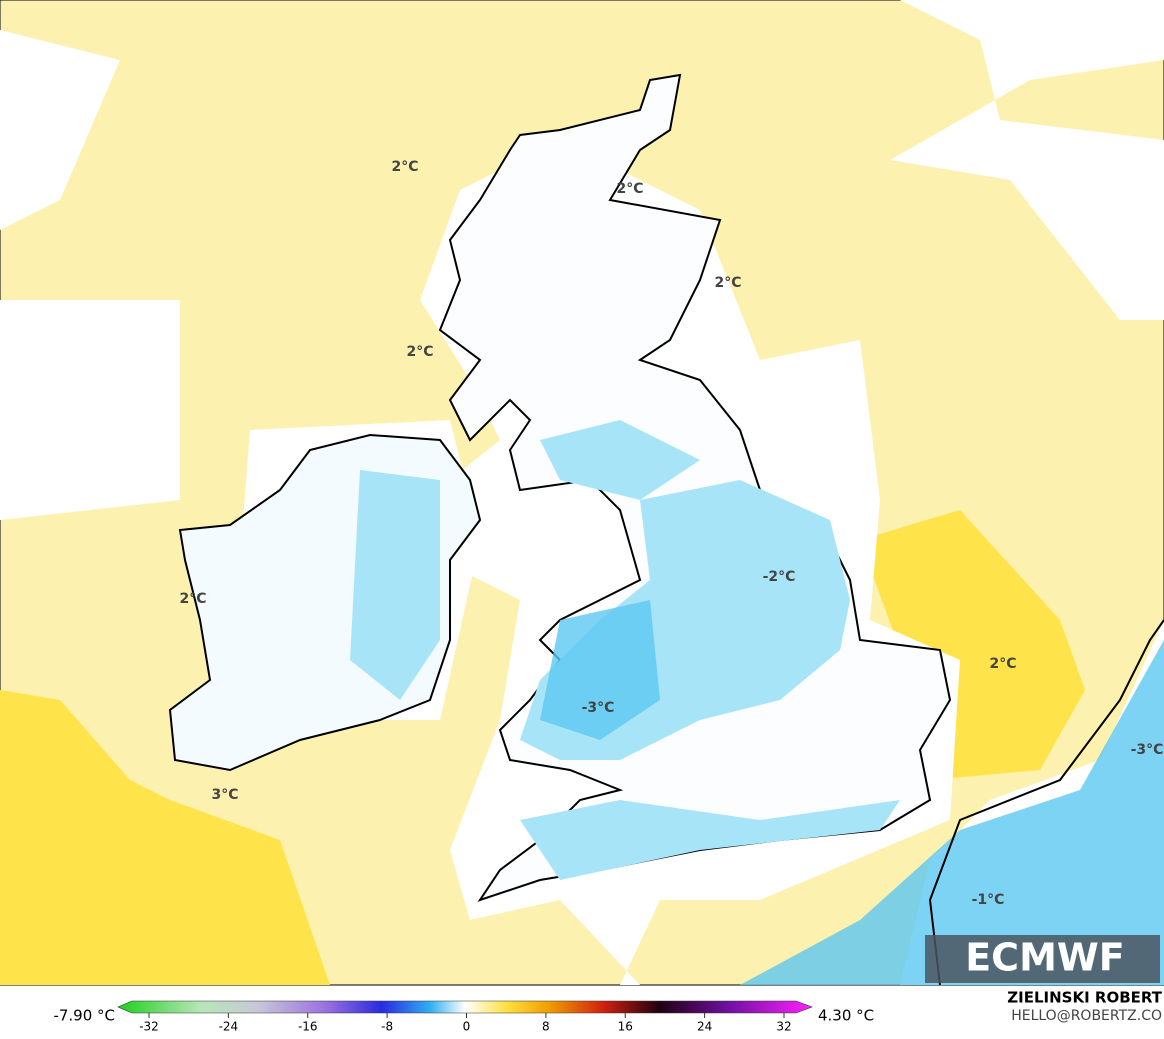  I want to click on colorbar-tick-label: -24, so click(229, 1027).